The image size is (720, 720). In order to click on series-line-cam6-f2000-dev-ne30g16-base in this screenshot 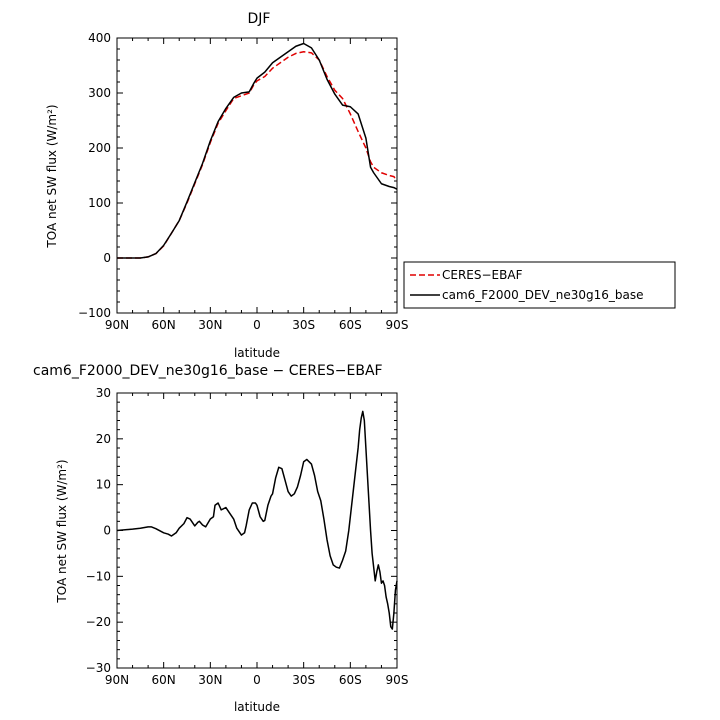, I will do `click(257, 150)`.